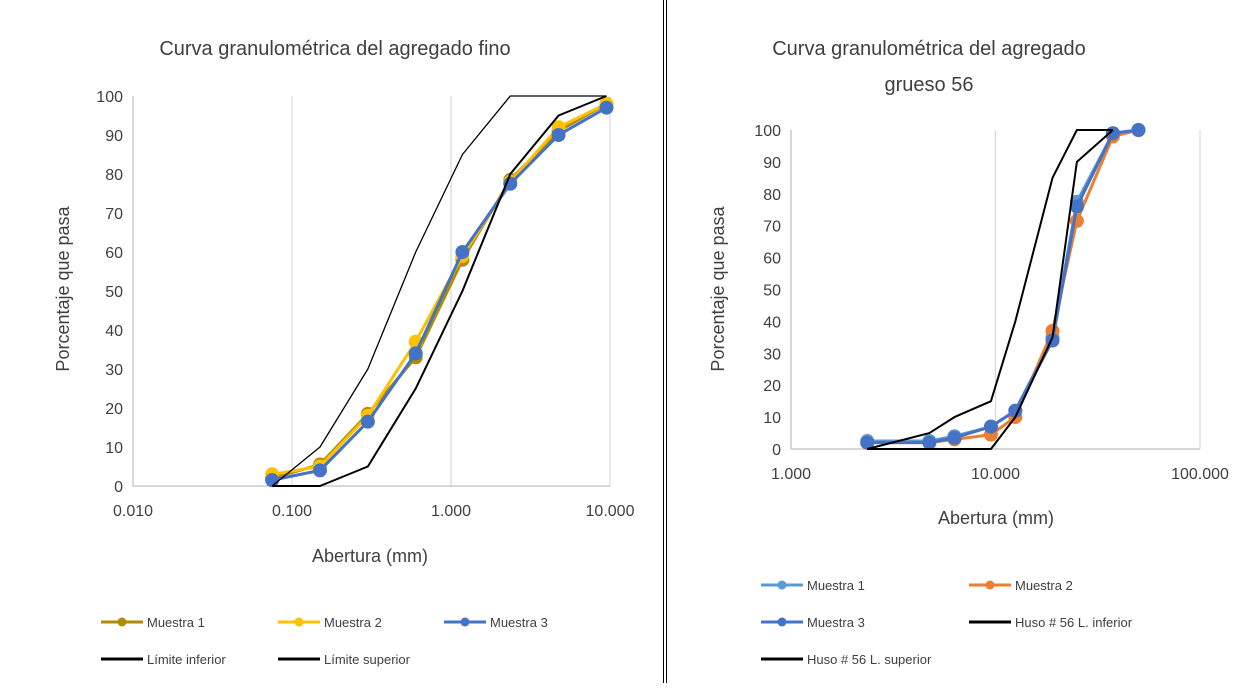 This screenshot has width=1249, height=688. Describe the element at coordinates (292, 511) in the screenshot. I see `x-tick-label: 0.100` at that location.